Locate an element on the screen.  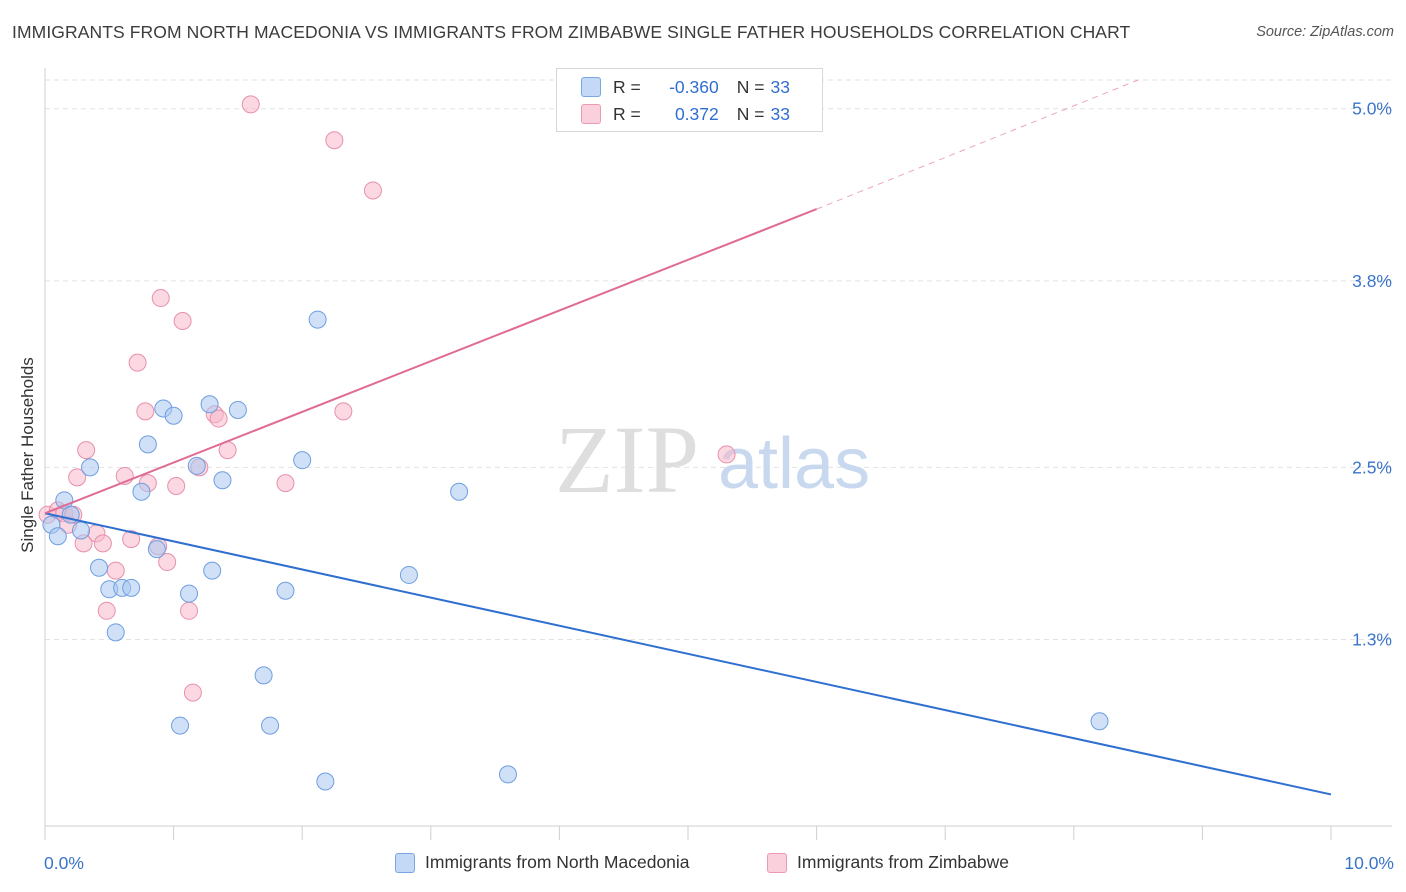
stats-swatch-pink is located at coordinates (591, 114).